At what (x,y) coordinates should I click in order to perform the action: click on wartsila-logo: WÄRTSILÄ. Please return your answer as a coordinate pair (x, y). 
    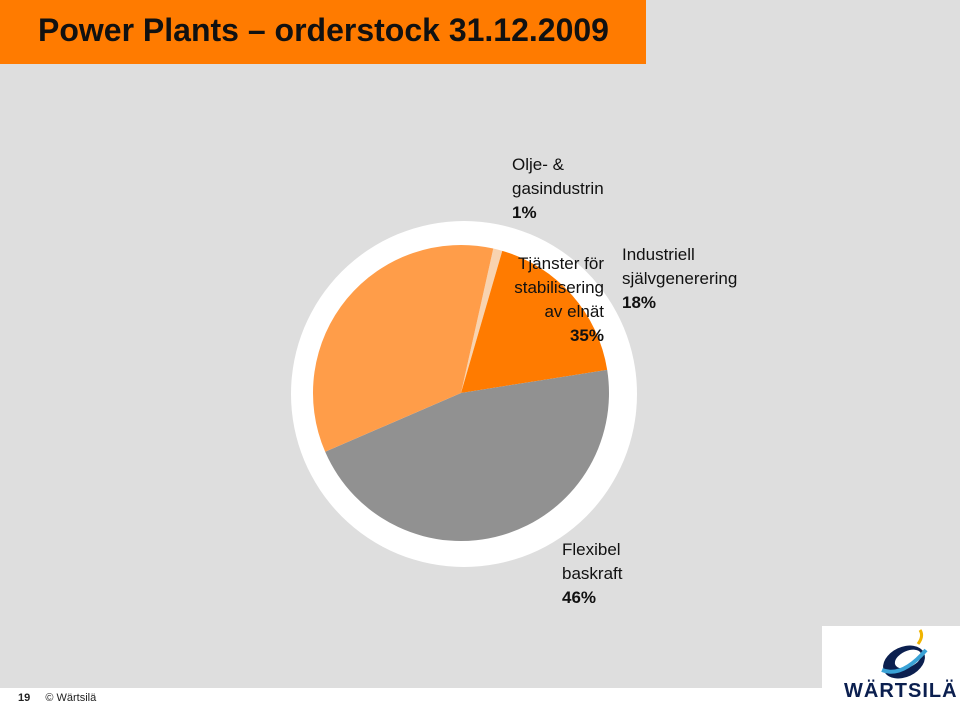
    Looking at the image, I should click on (891, 666).